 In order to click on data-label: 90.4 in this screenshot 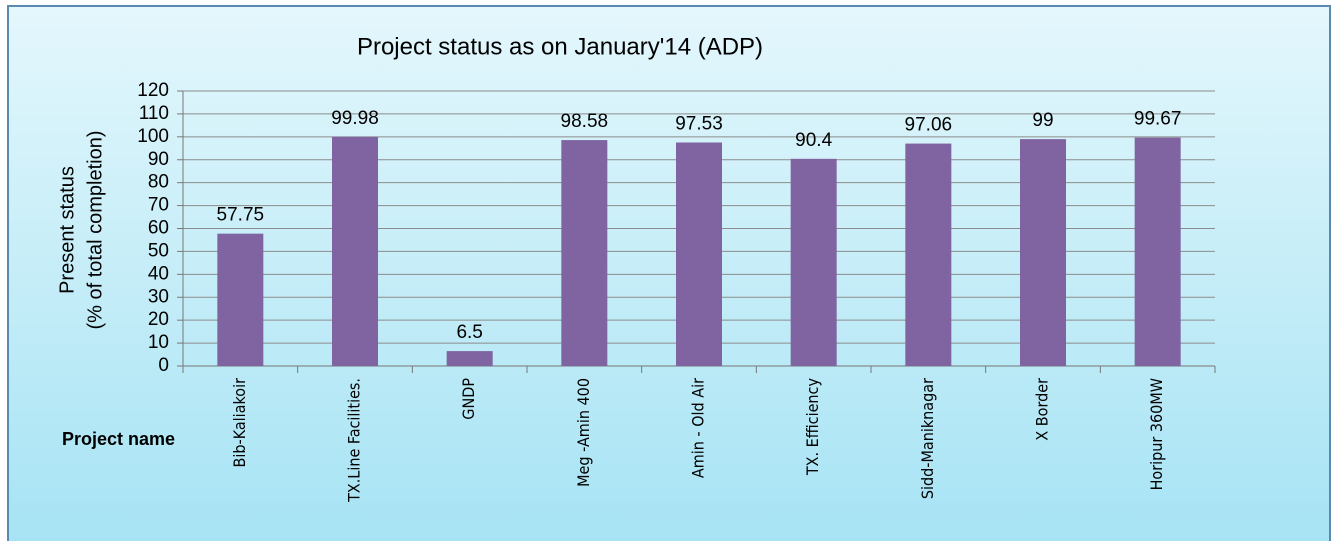, I will do `click(813, 140)`.